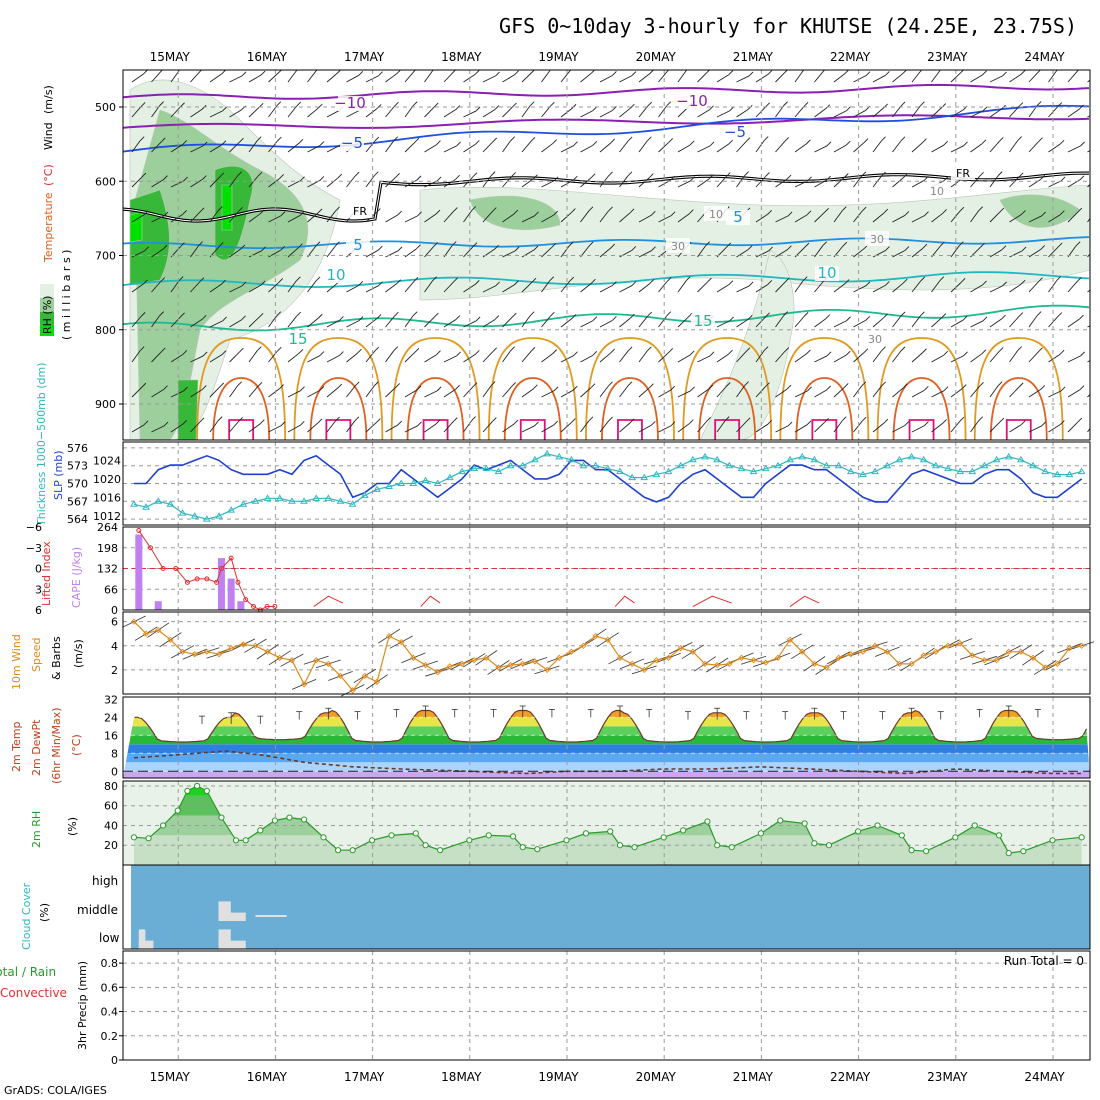 The image size is (1100, 1100). What do you see at coordinates (606, 823) in the screenshot?
I see `rh2m-shading` at bounding box center [606, 823].